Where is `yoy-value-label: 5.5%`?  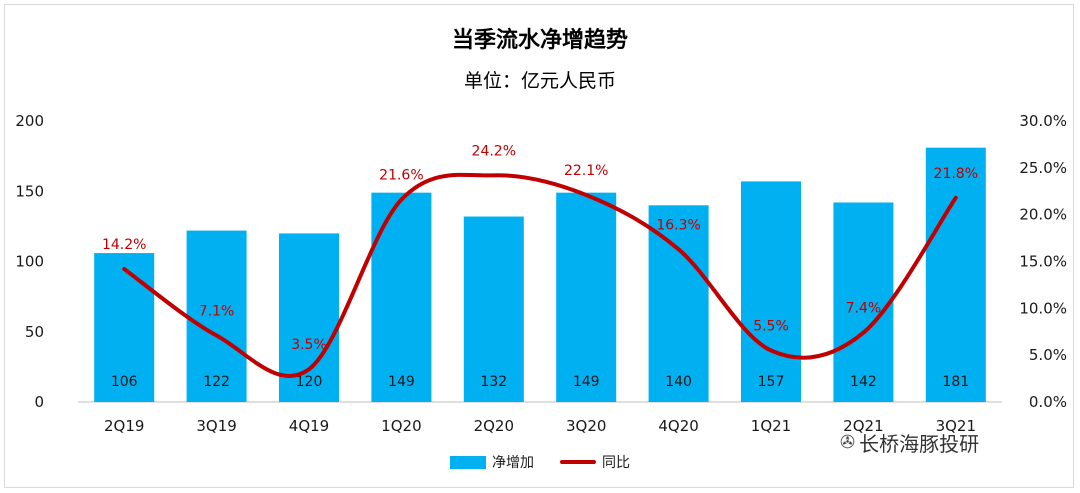
yoy-value-label: 5.5% is located at coordinates (771, 326).